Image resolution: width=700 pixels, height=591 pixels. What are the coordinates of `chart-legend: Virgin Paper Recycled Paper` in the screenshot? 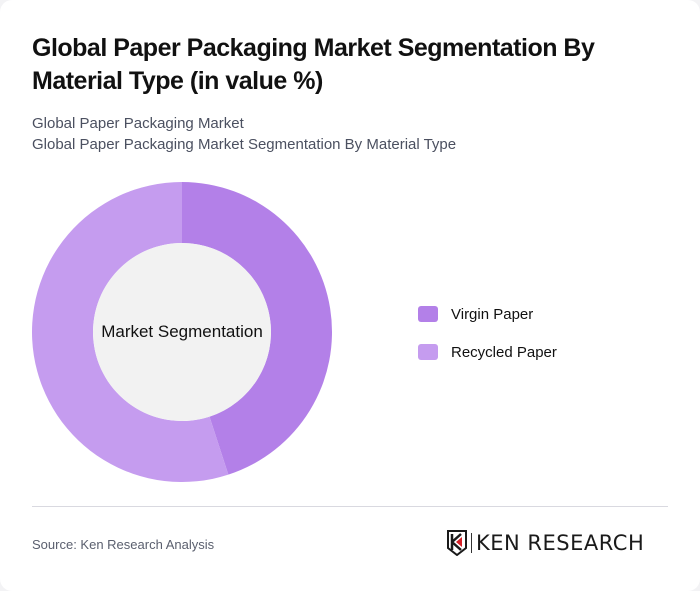 It's located at (487, 340).